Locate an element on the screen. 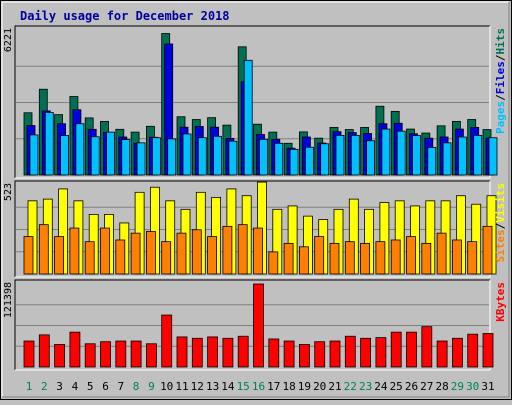 This screenshot has height=405, width=512. day-label-1: 1 is located at coordinates (29, 386).